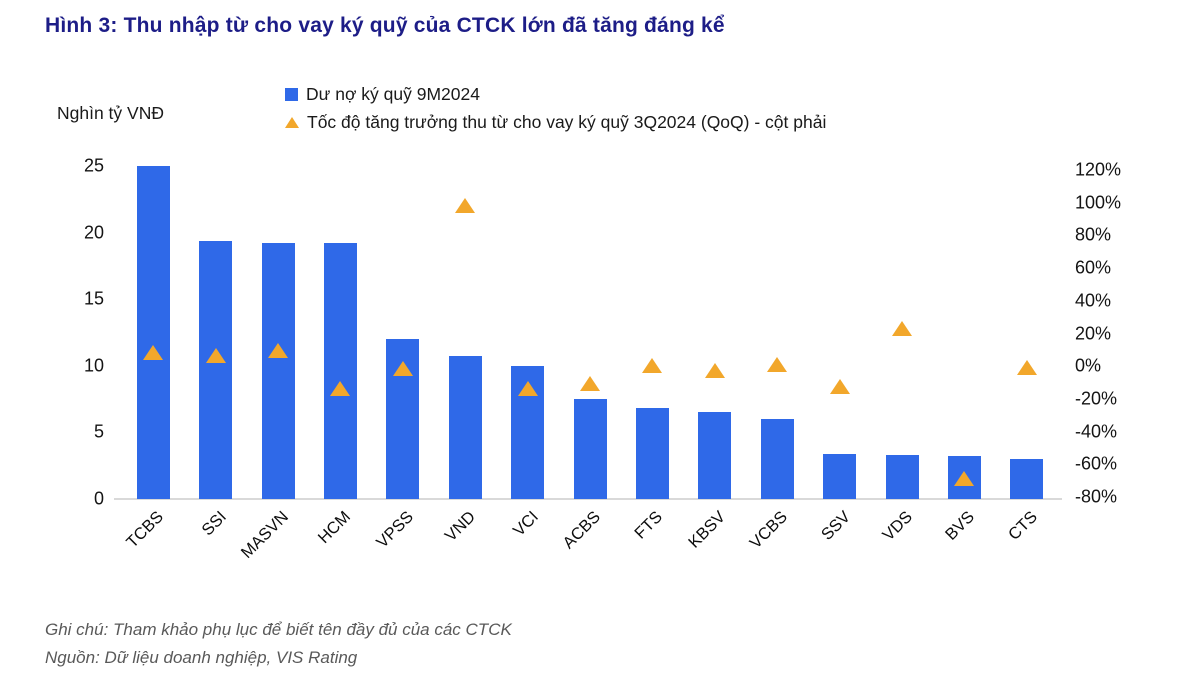 This screenshot has height=700, width=1182. What do you see at coordinates (335, 527) in the screenshot?
I see `x-axis-label-hcm: HCM` at bounding box center [335, 527].